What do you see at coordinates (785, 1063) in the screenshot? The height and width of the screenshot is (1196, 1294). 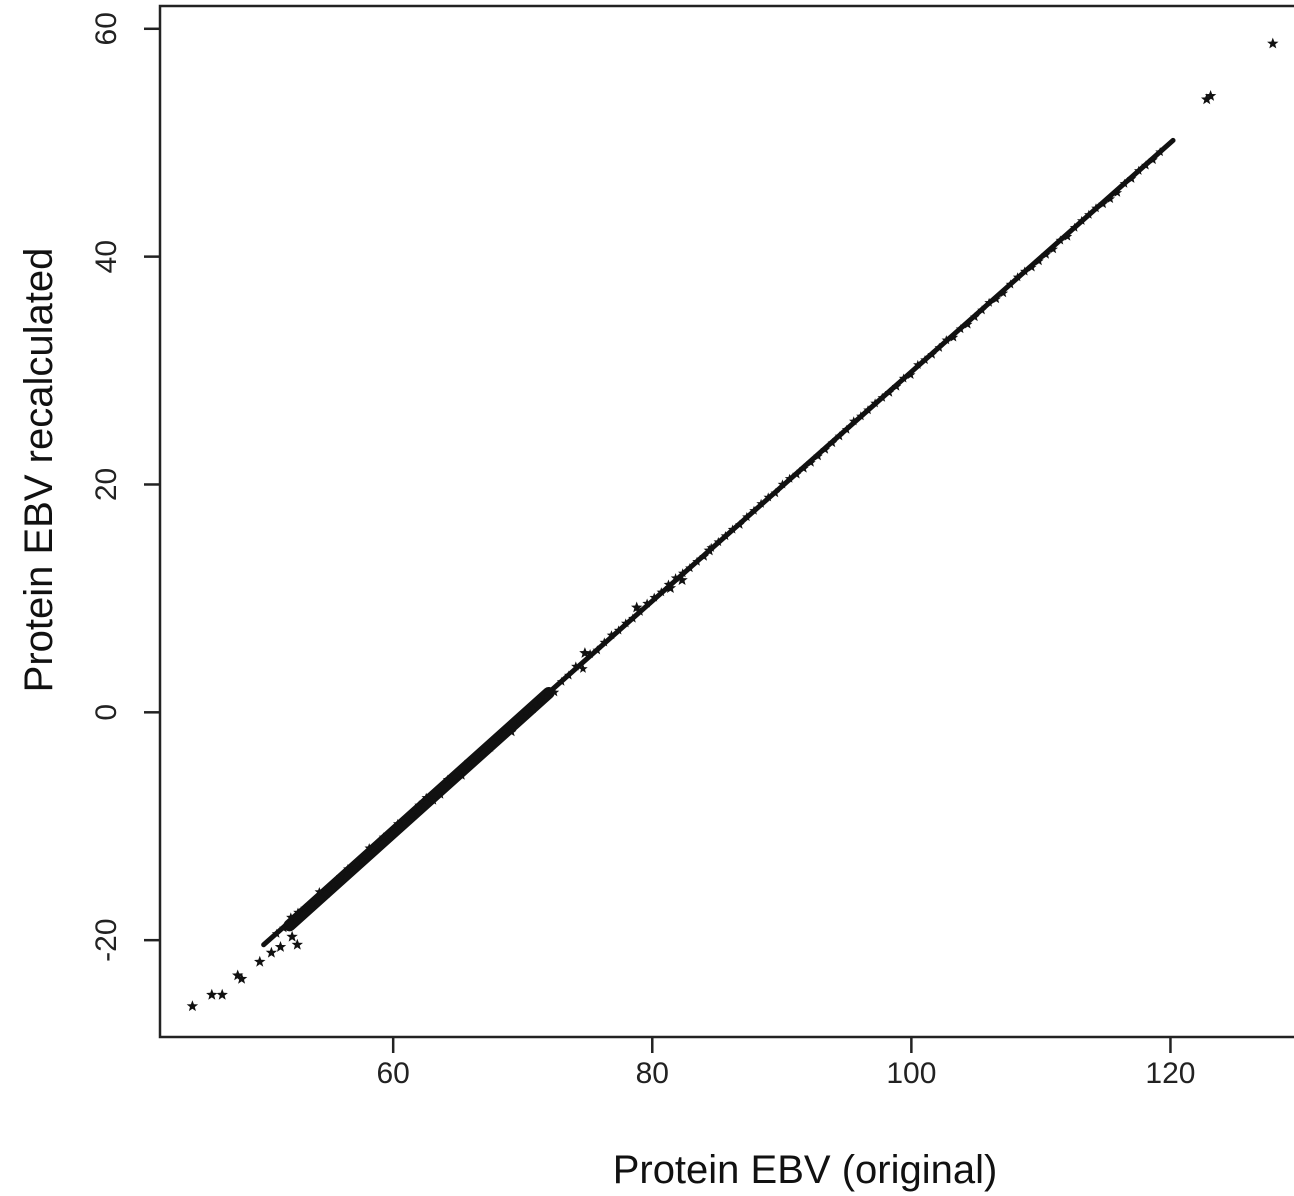 I see `x-axis: 60 80 100 120` at bounding box center [785, 1063].